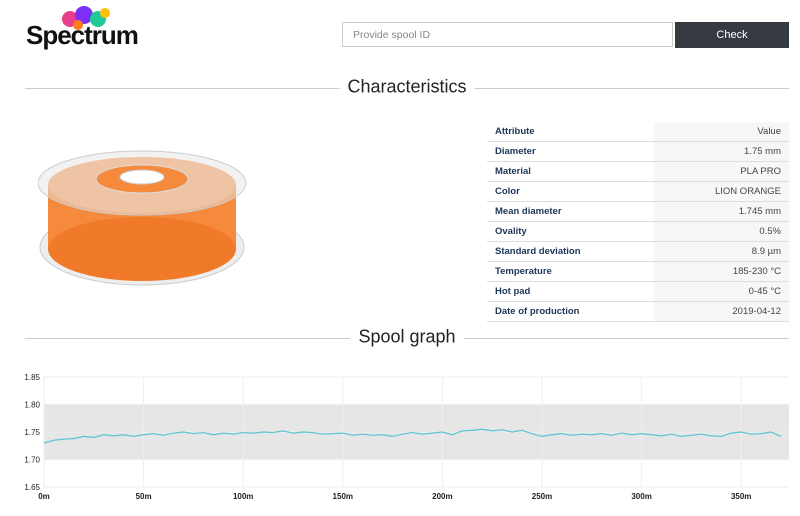 This screenshot has height=516, width=800. I want to click on table-cell: 185-230 °C, so click(721, 271).